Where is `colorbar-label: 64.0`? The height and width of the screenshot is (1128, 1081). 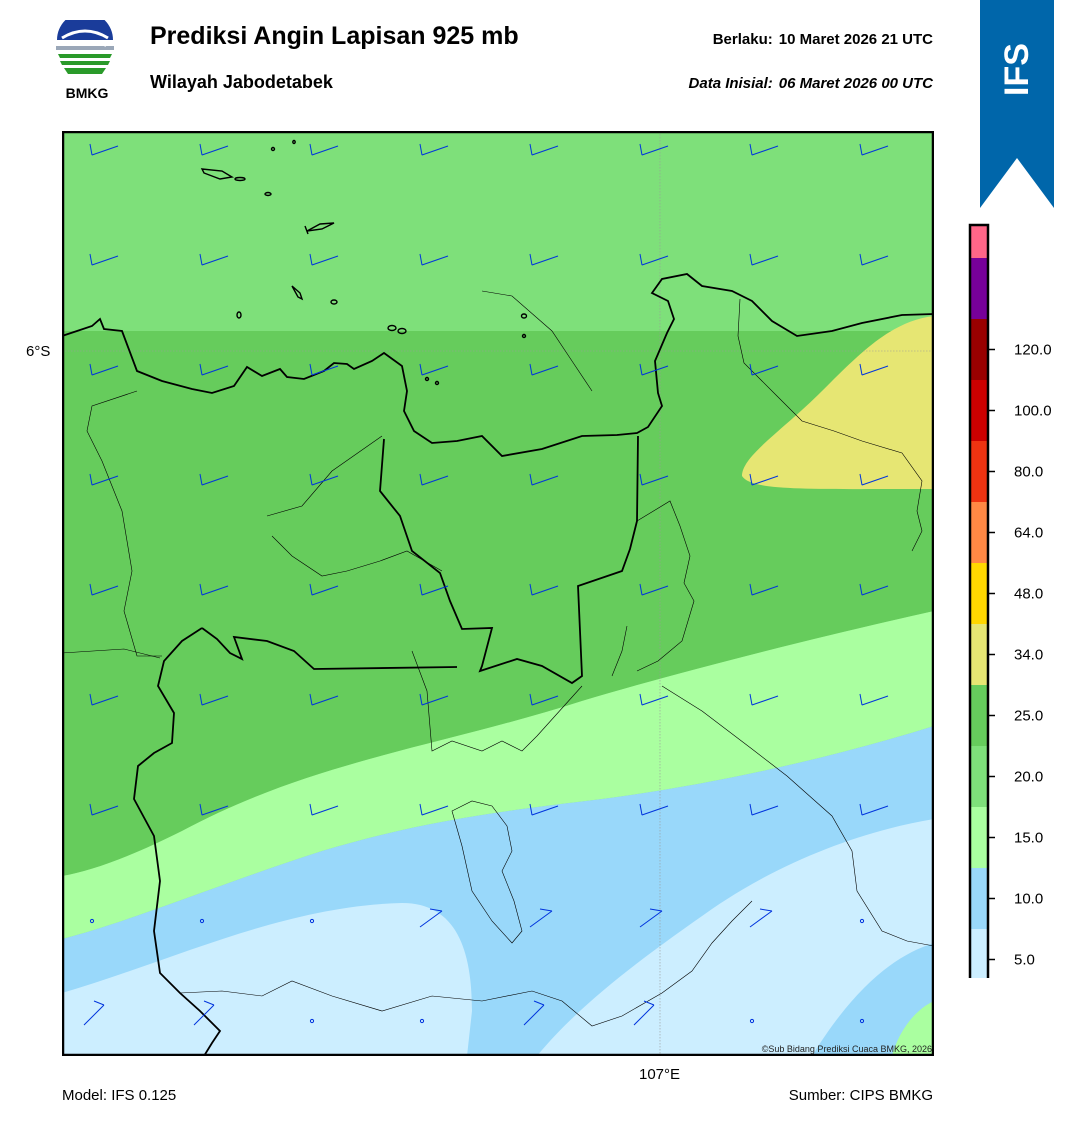
colorbar-label: 64.0 is located at coordinates (1028, 533).